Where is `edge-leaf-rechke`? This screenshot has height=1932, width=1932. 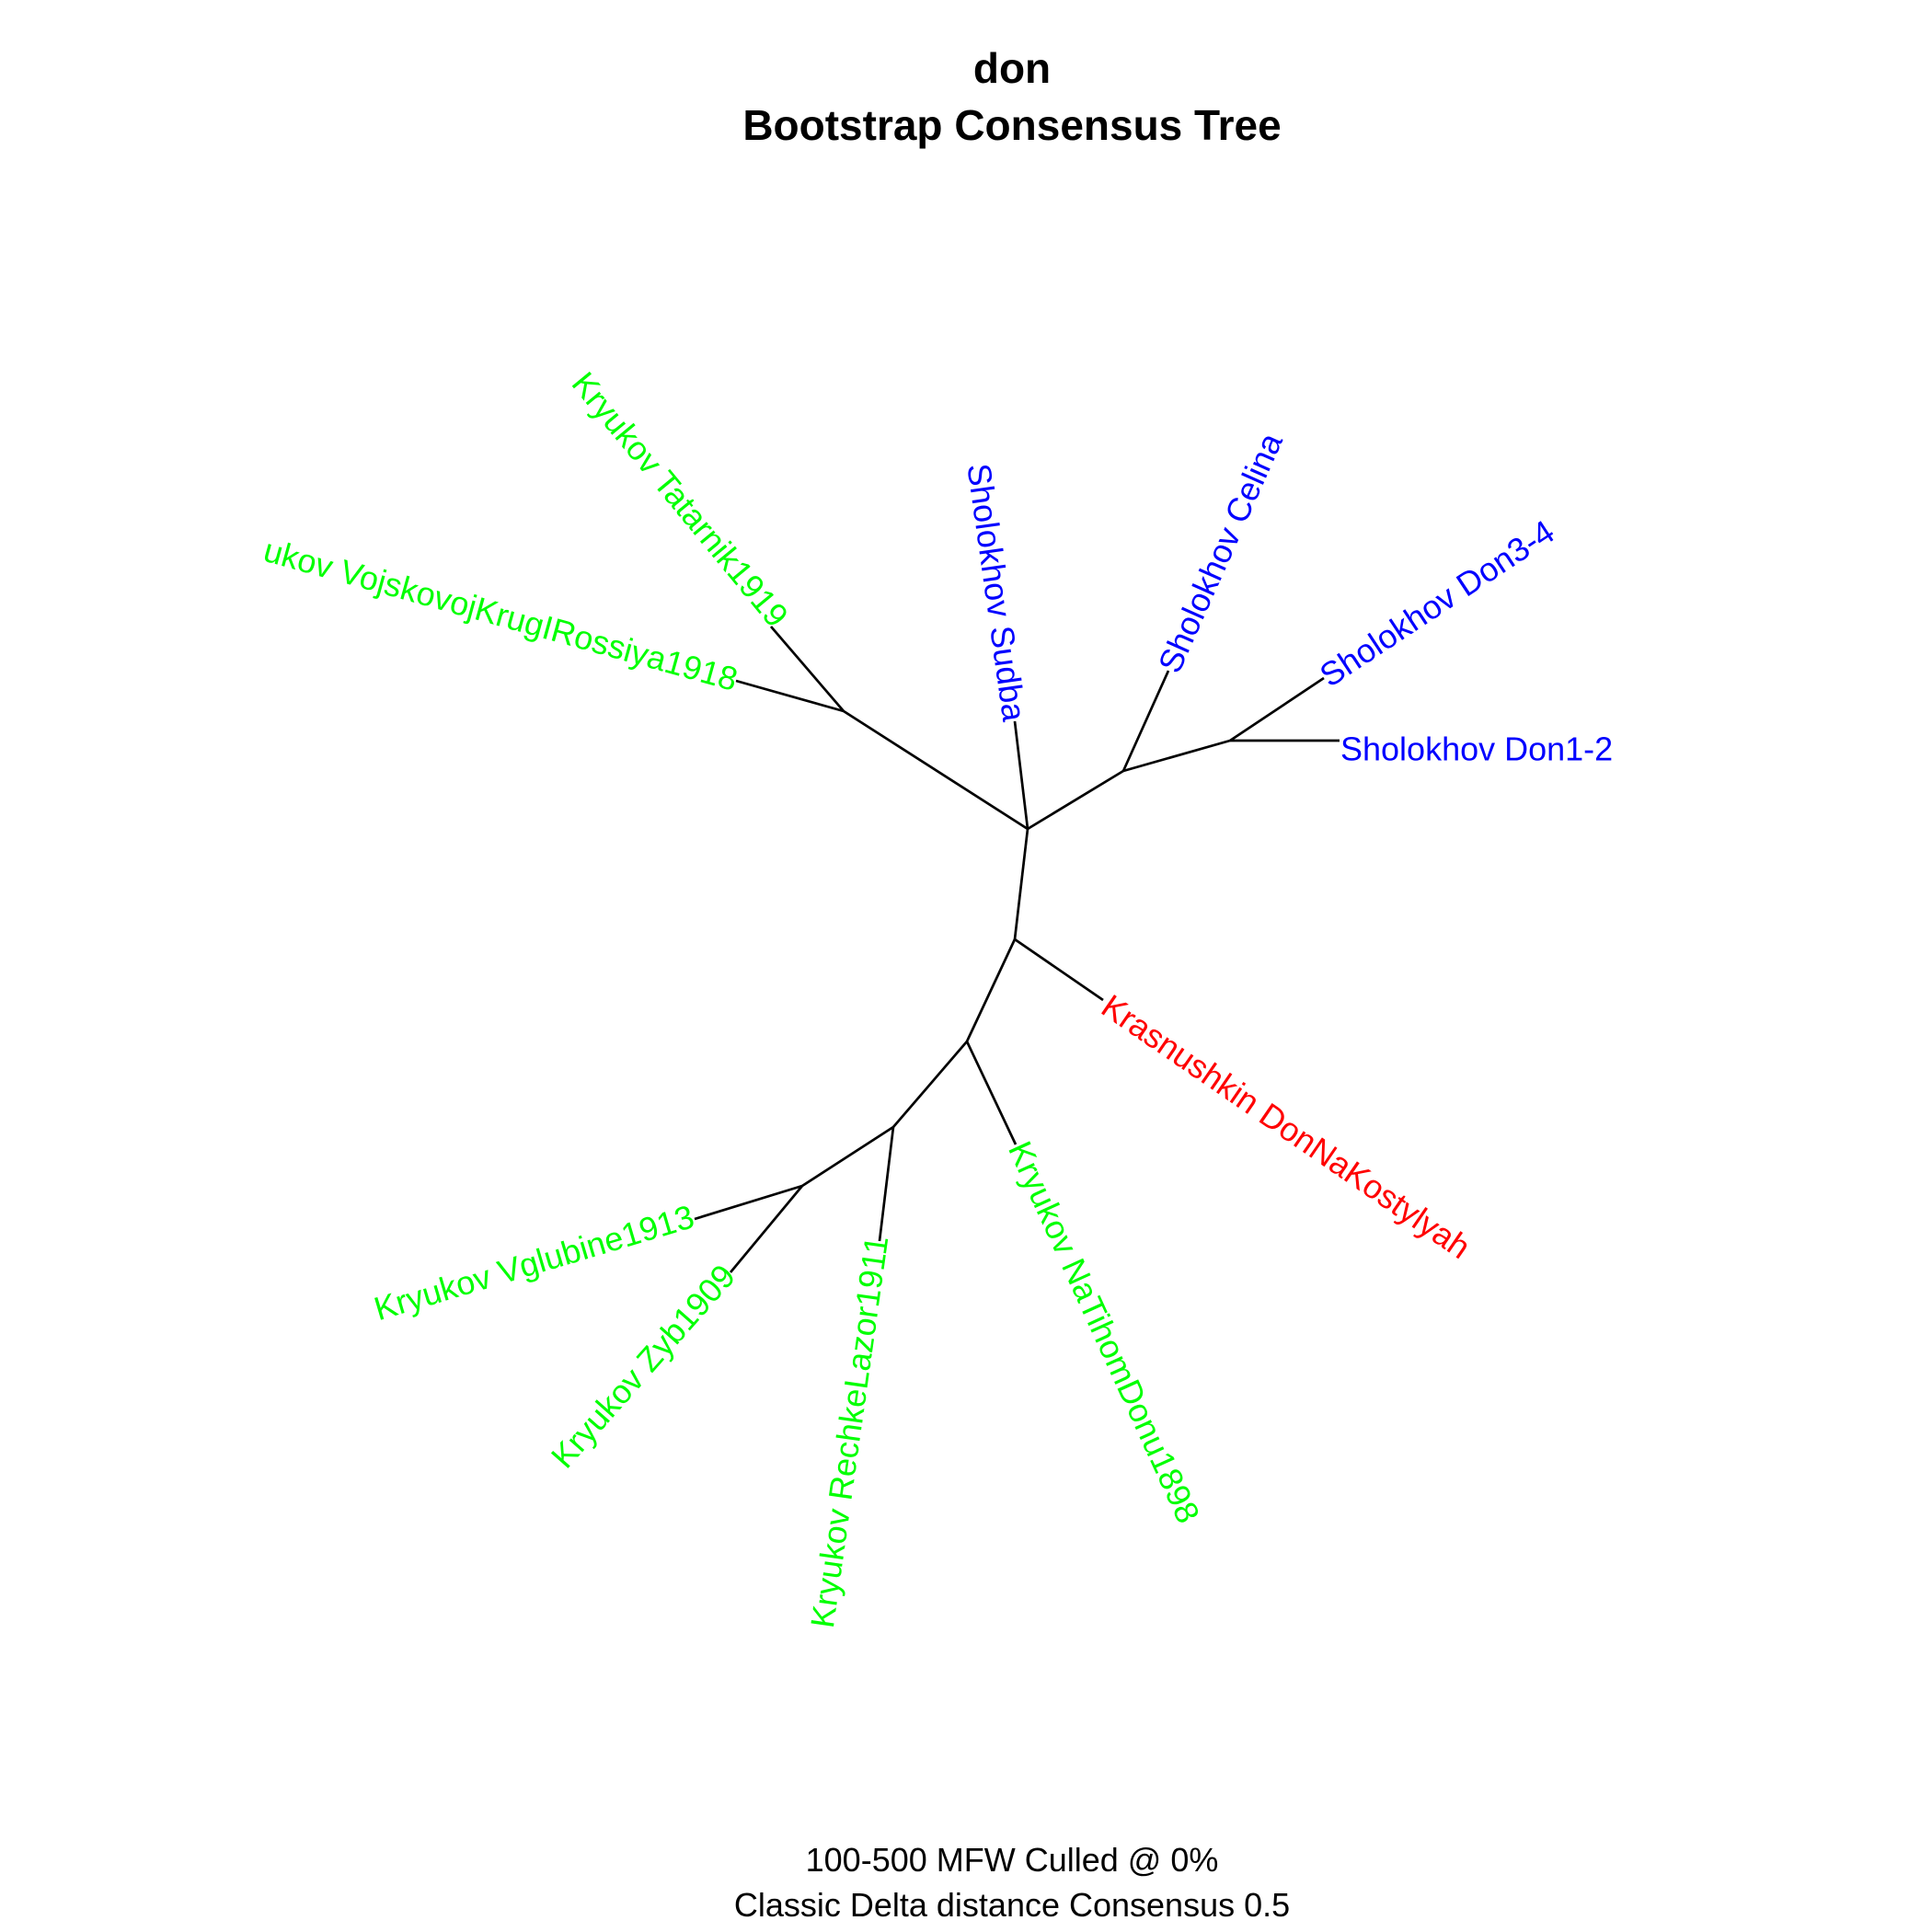
edge-leaf-rechke is located at coordinates (886, 1184).